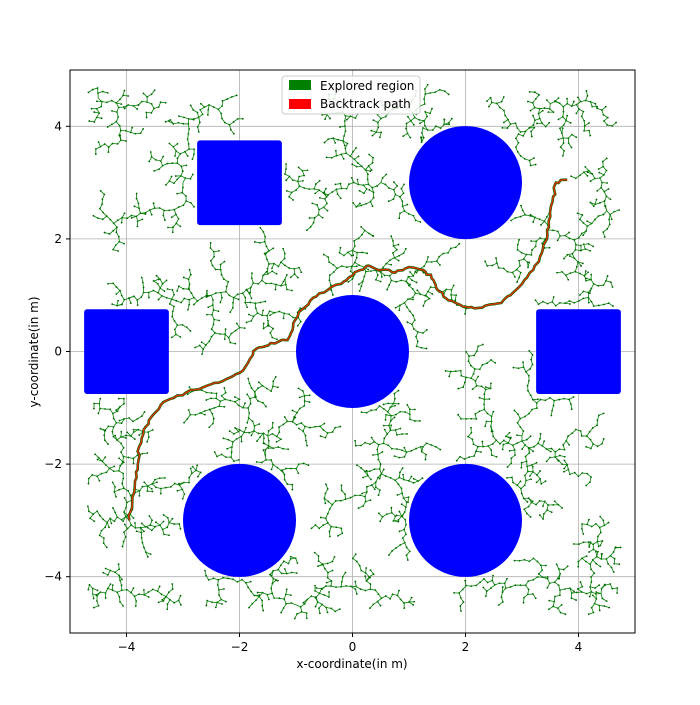 This screenshot has width=700, height=705. I want to click on x-tick-label: 0, so click(353, 647).